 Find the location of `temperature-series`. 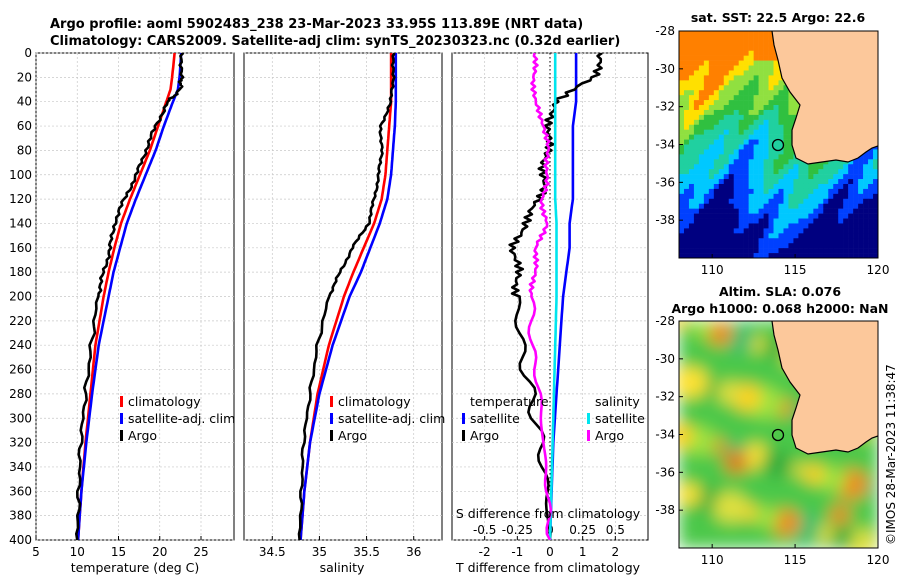

temperature-series is located at coordinates (130, 296).